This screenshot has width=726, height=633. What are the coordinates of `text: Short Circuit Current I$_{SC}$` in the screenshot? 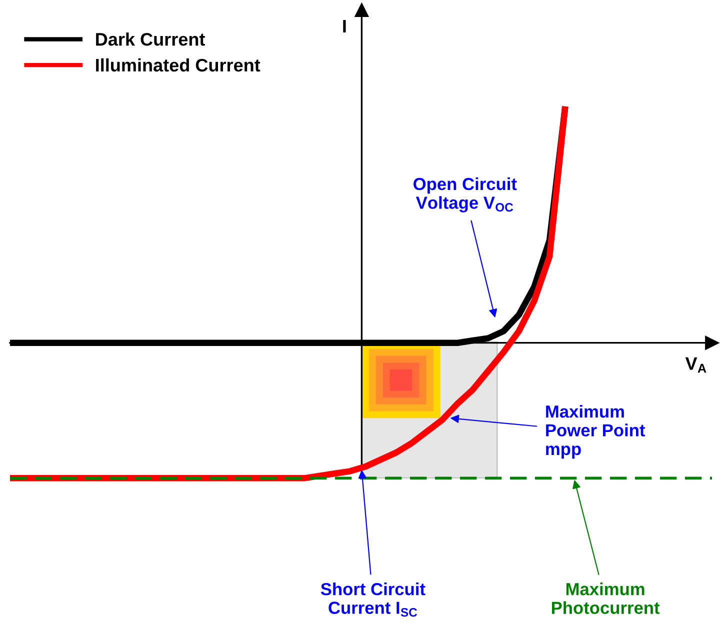 It's located at (373, 599).